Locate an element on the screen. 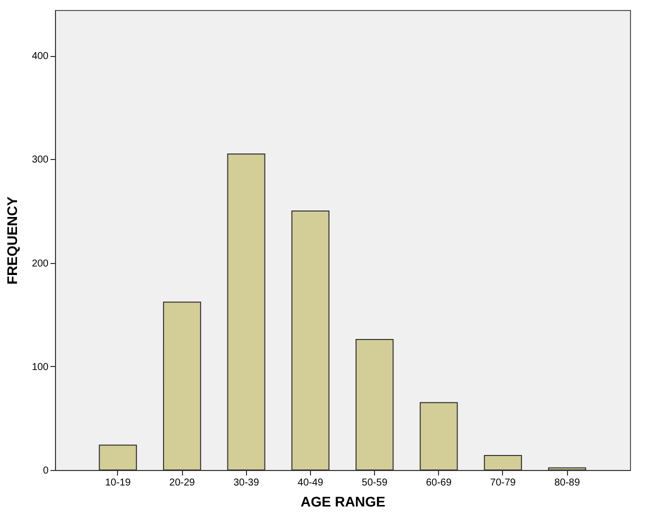 The image size is (657, 518). x-axis-title: AGE RANGE is located at coordinates (343, 502).